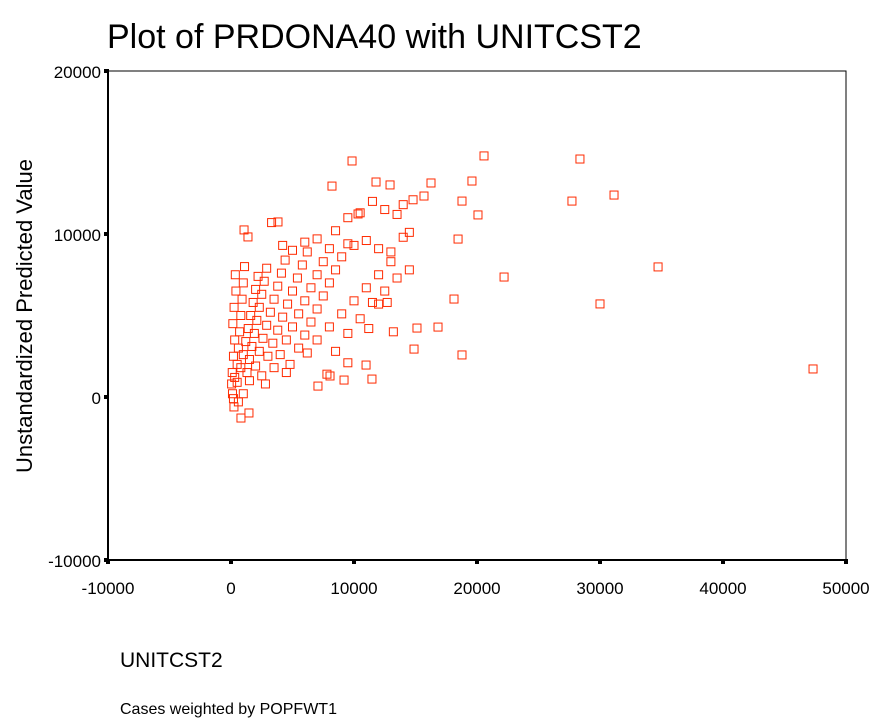 The width and height of the screenshot is (879, 721). I want to click on x-tick-label: 20000, so click(476, 588).